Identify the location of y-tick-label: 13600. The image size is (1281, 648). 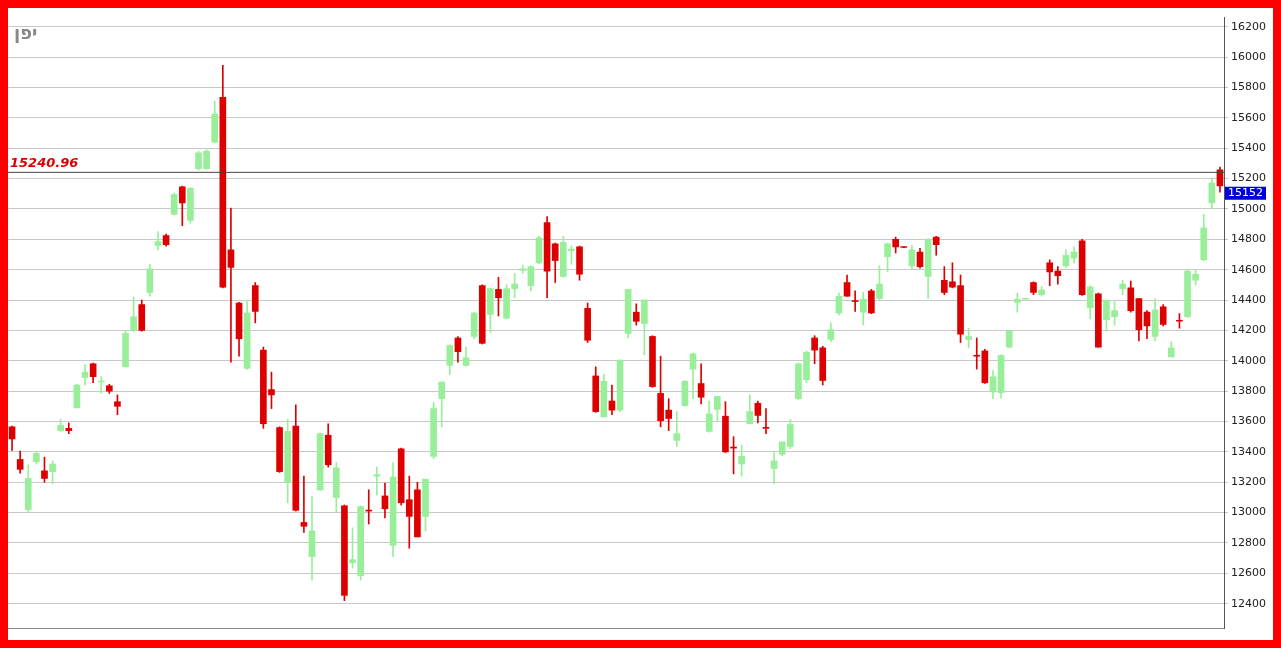
(1249, 421).